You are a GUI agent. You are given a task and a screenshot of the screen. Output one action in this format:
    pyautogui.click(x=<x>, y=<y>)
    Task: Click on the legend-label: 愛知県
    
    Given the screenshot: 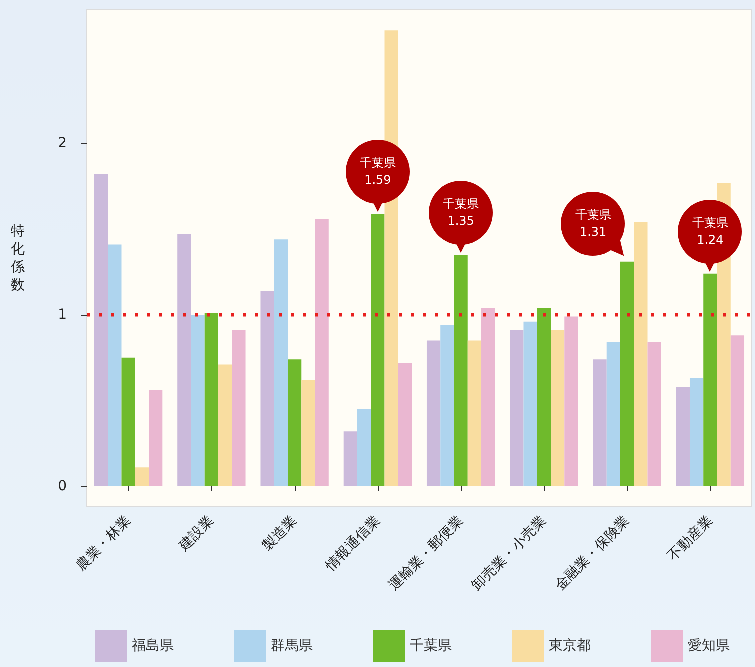 What is the action you would take?
    pyautogui.click(x=709, y=646)
    